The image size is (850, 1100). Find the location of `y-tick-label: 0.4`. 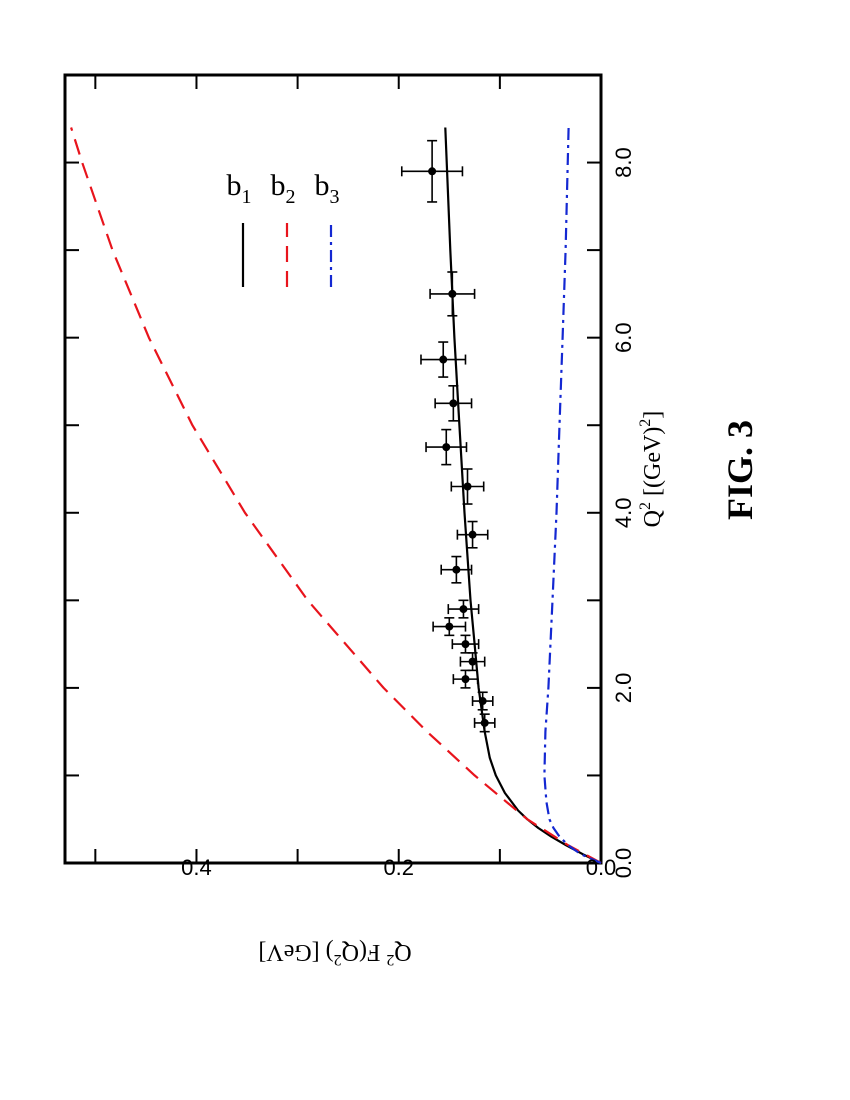

y-tick-label: 0.4 is located at coordinates (196, 867).